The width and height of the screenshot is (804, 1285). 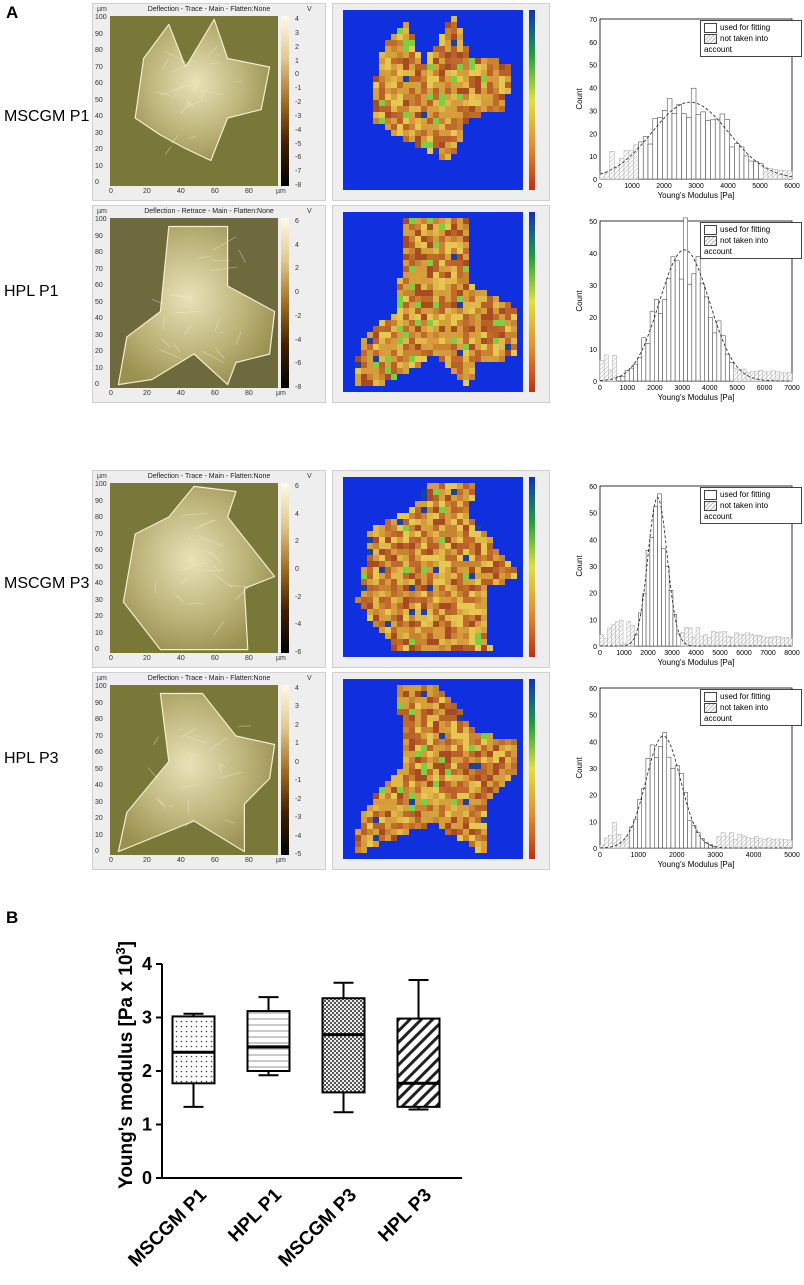 I want to click on afm-y-tick: 30, so click(x=99, y=335).